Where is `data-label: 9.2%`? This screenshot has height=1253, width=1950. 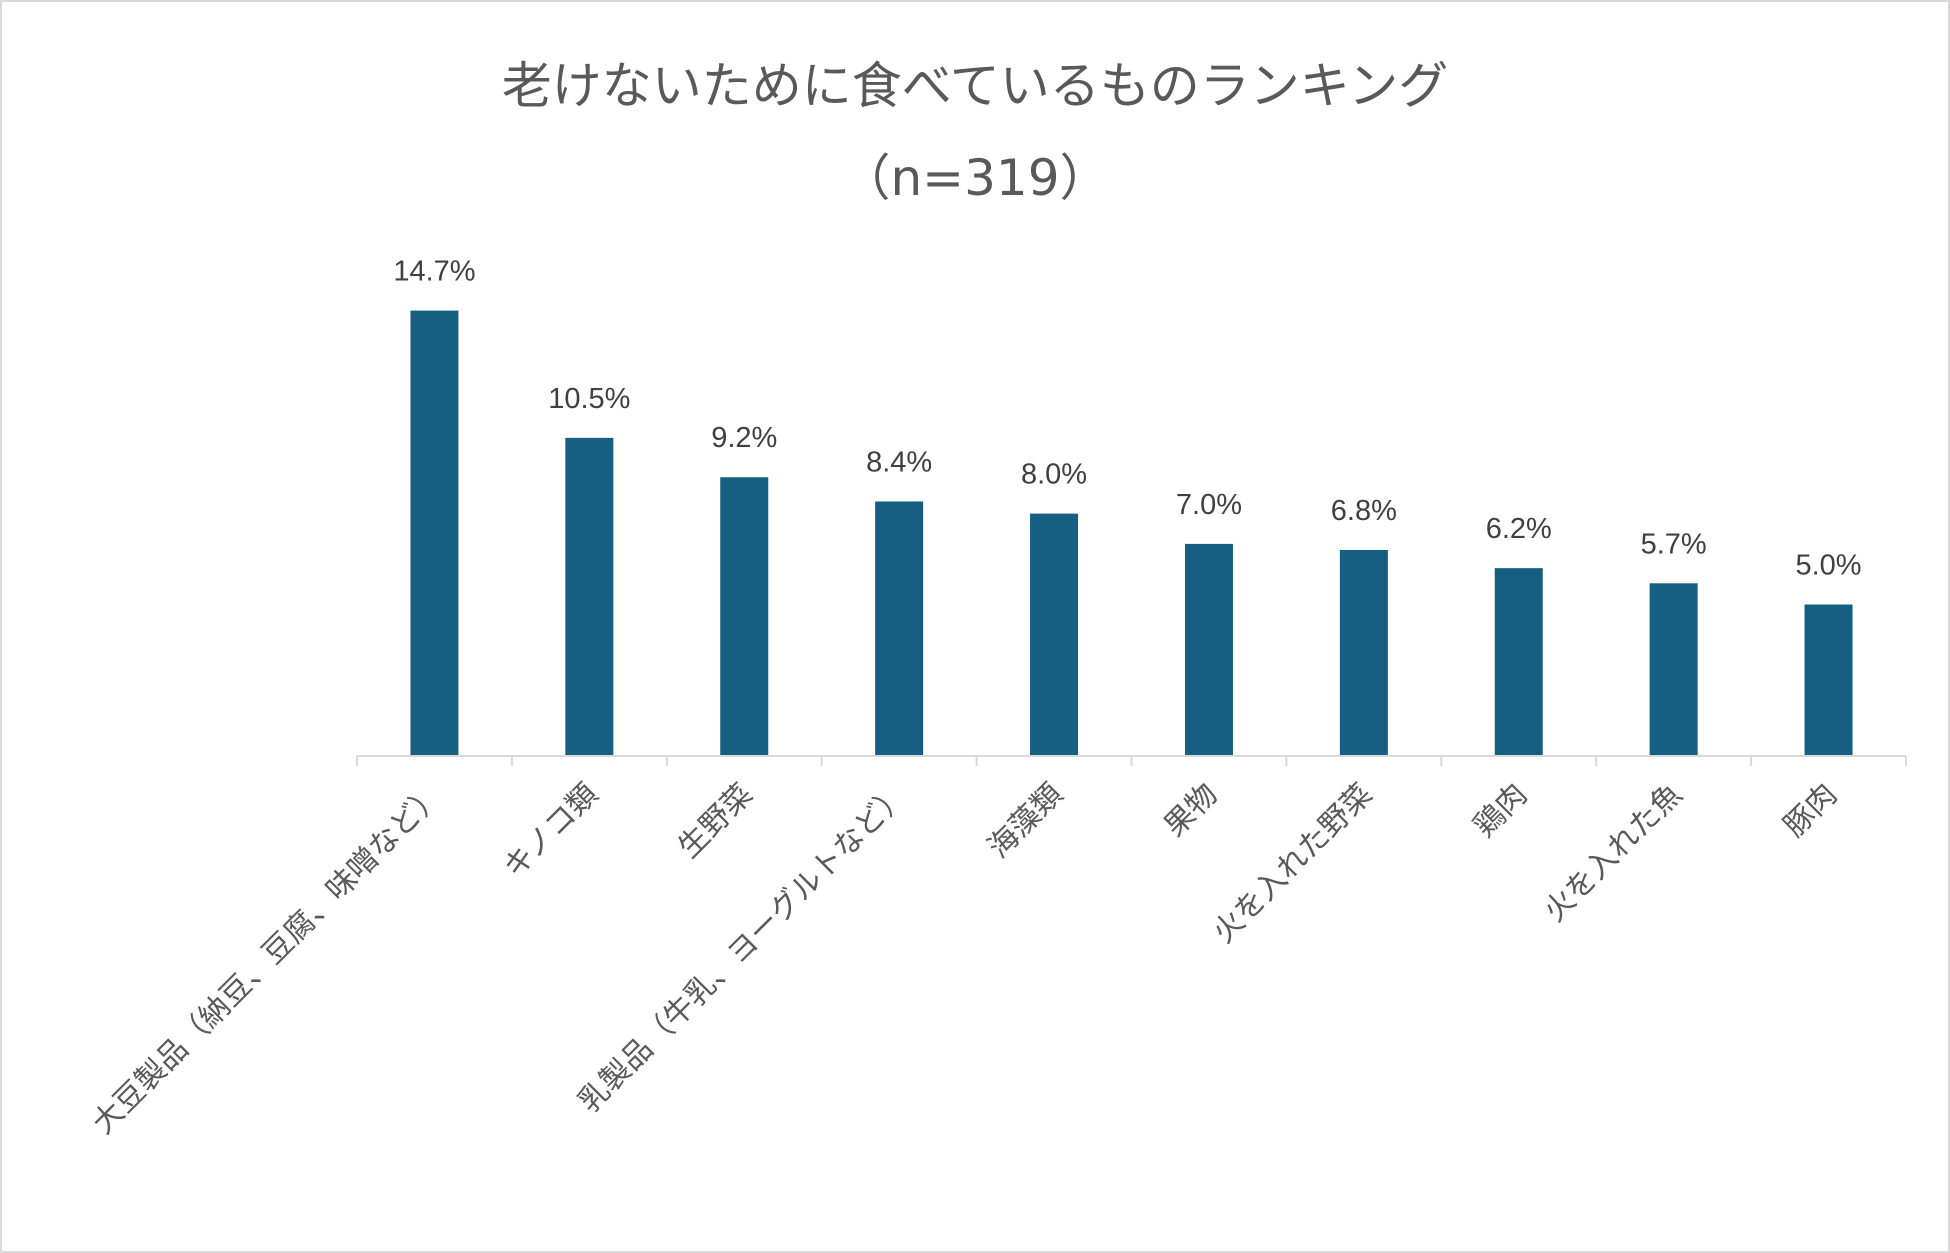
data-label: 9.2% is located at coordinates (744, 438).